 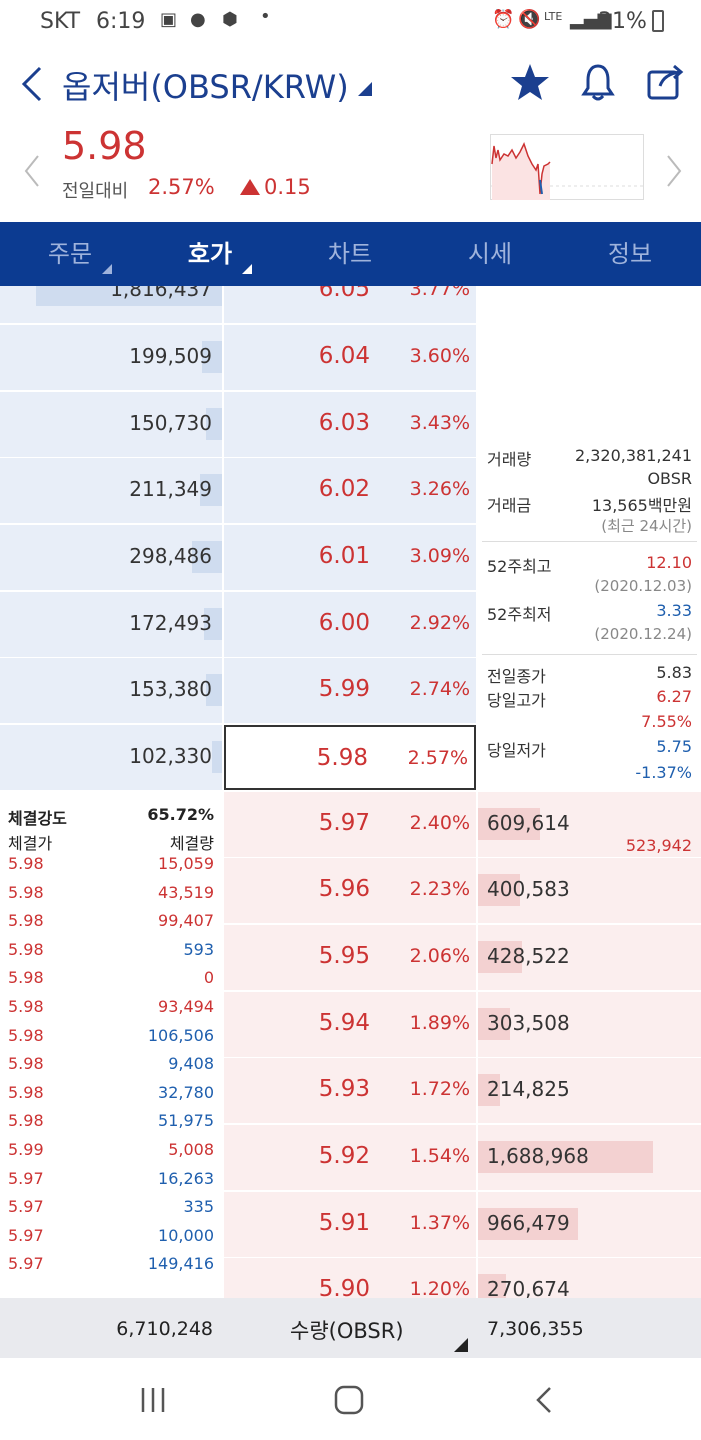 I want to click on bid-price-cell: 5.93 1.72%, so click(x=350, y=1090).